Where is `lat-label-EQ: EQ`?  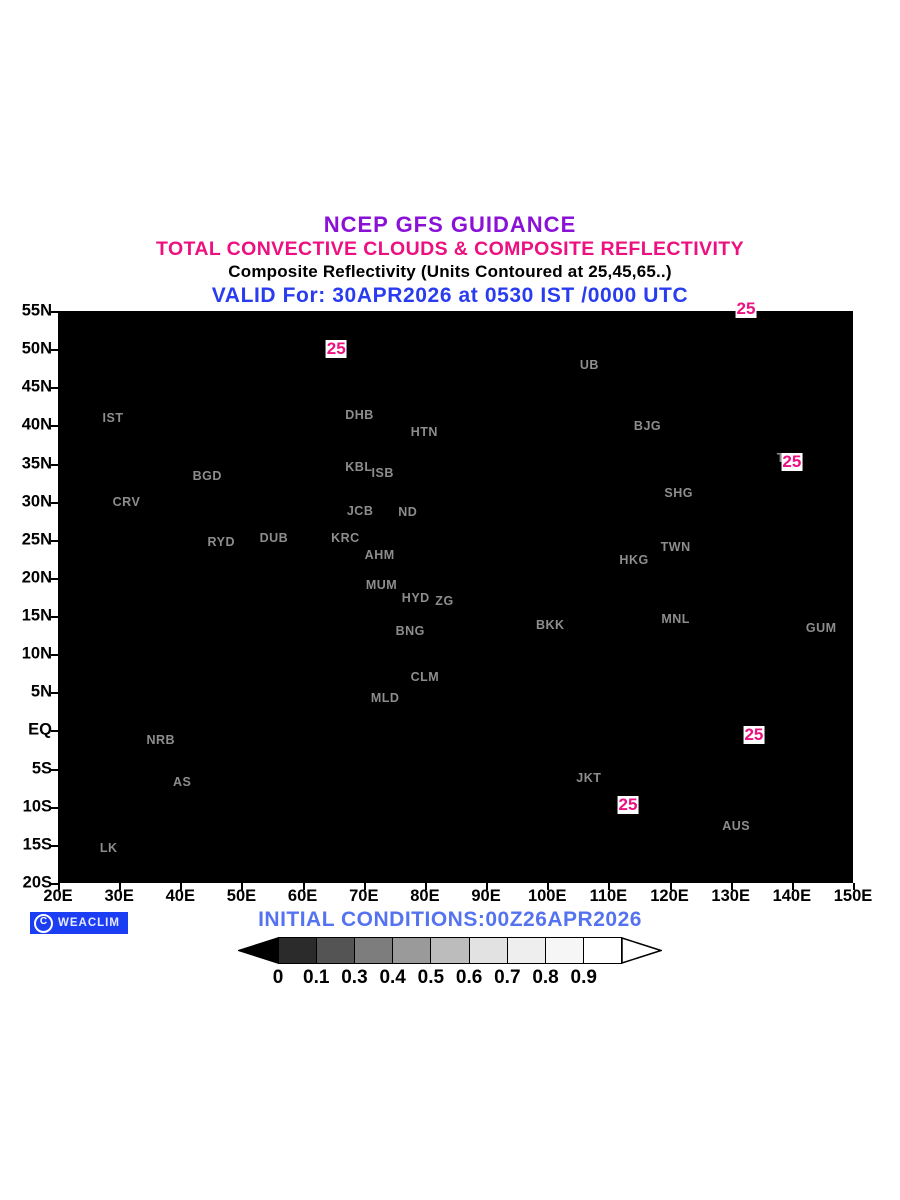
lat-label-EQ: EQ is located at coordinates (40, 729).